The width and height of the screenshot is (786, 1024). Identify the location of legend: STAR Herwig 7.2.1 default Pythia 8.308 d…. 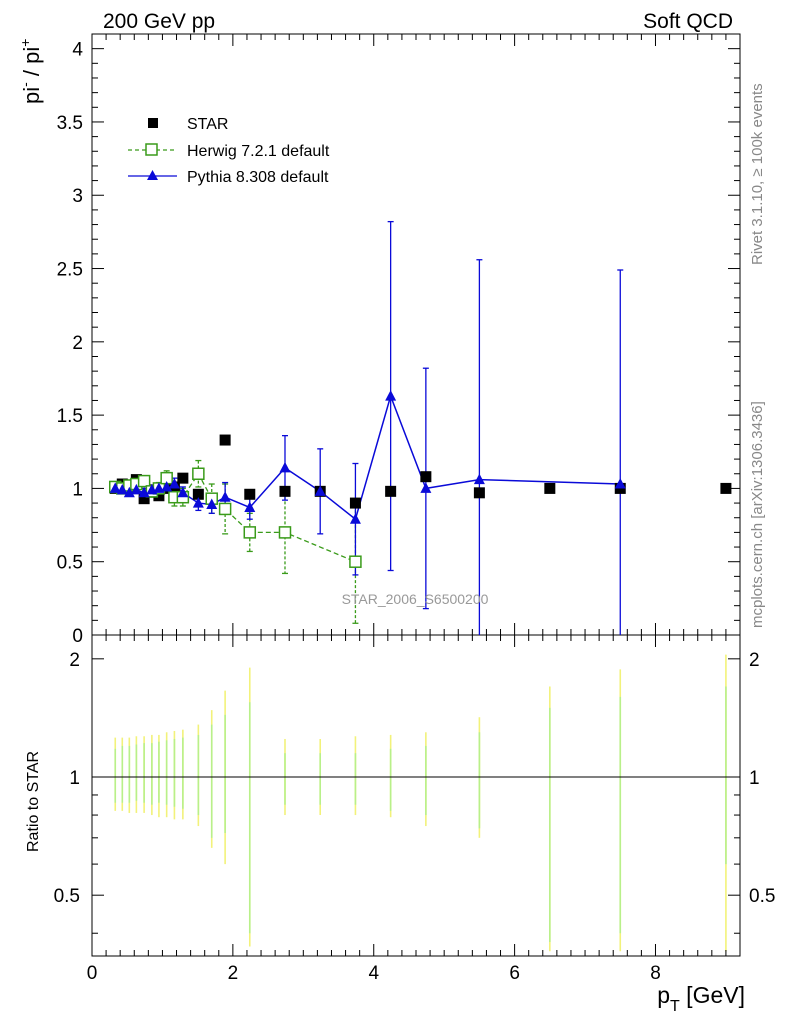
(229, 151).